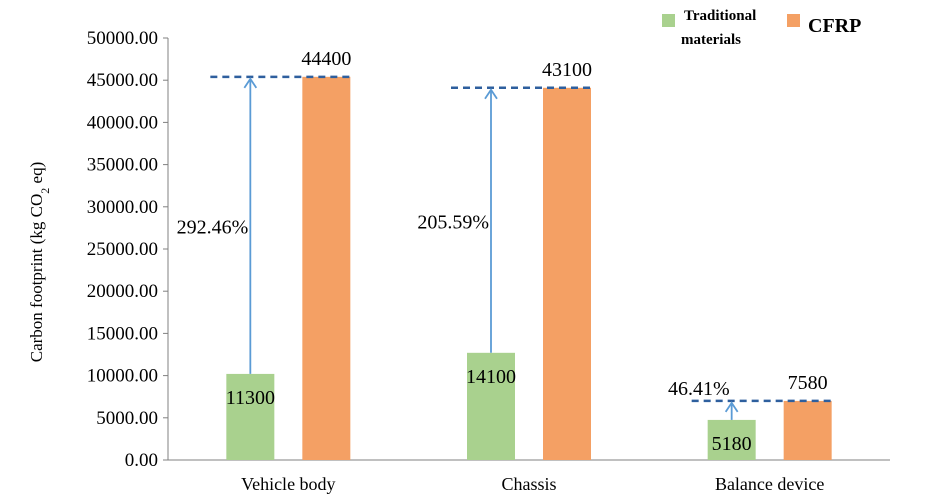 This screenshot has height=498, width=942. I want to click on legend-swatch-cfrp, so click(793, 20).